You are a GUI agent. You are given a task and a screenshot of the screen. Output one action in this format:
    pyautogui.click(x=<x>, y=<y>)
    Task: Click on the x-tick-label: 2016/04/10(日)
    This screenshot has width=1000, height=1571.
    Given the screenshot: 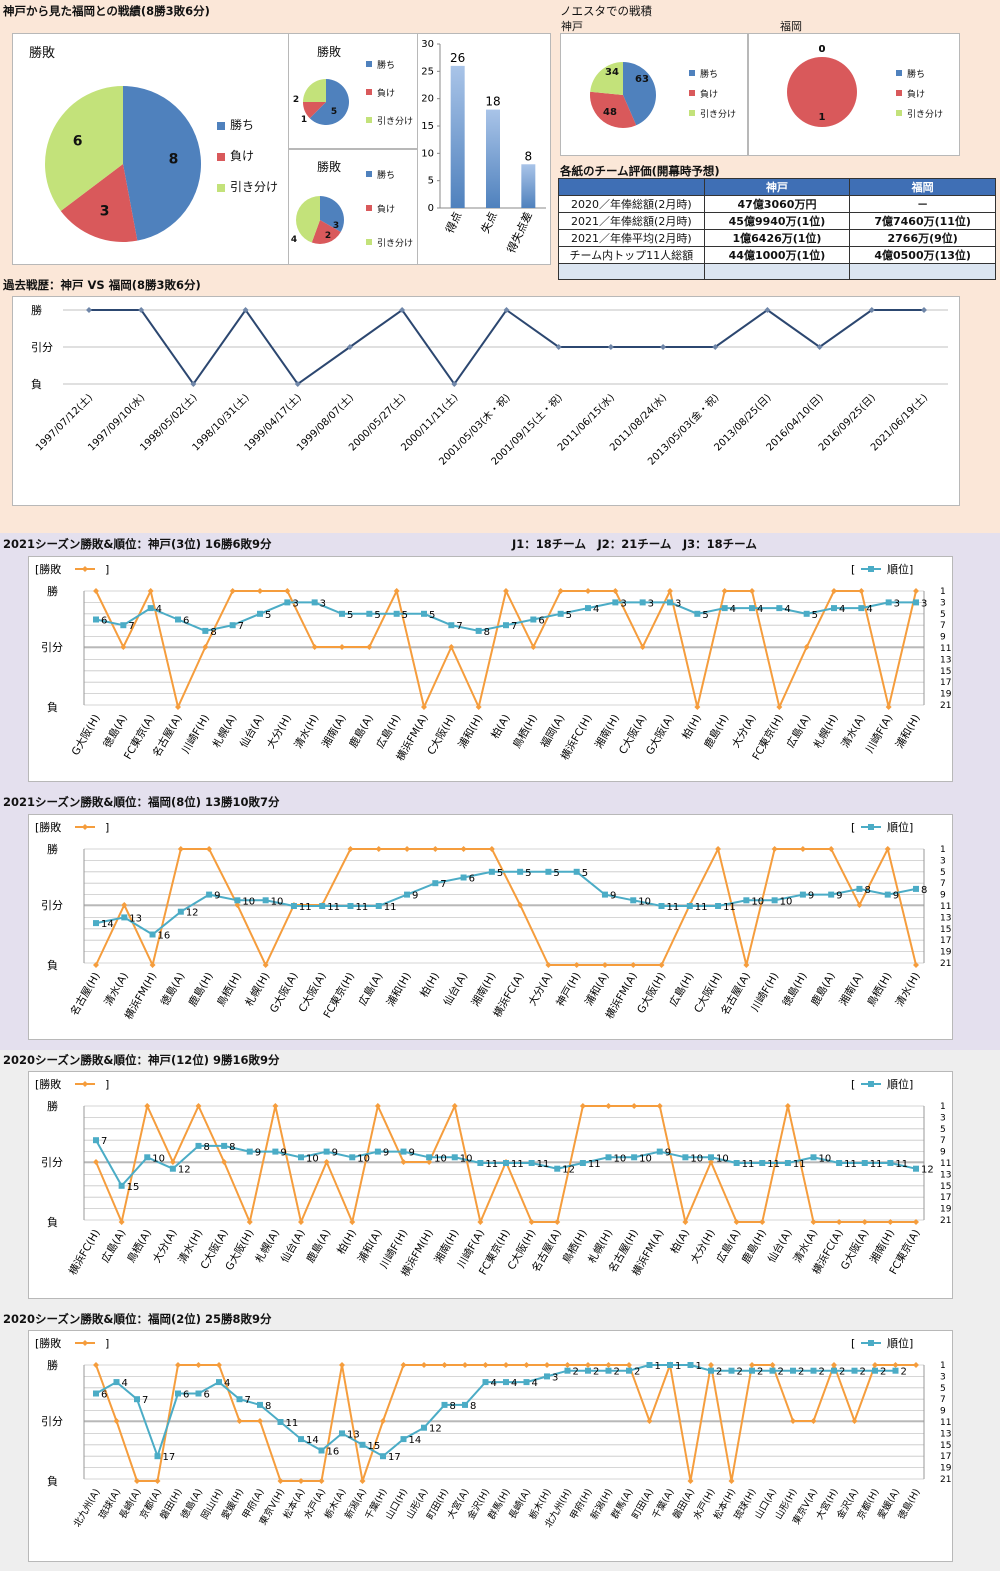 What is the action you would take?
    pyautogui.click(x=795, y=422)
    